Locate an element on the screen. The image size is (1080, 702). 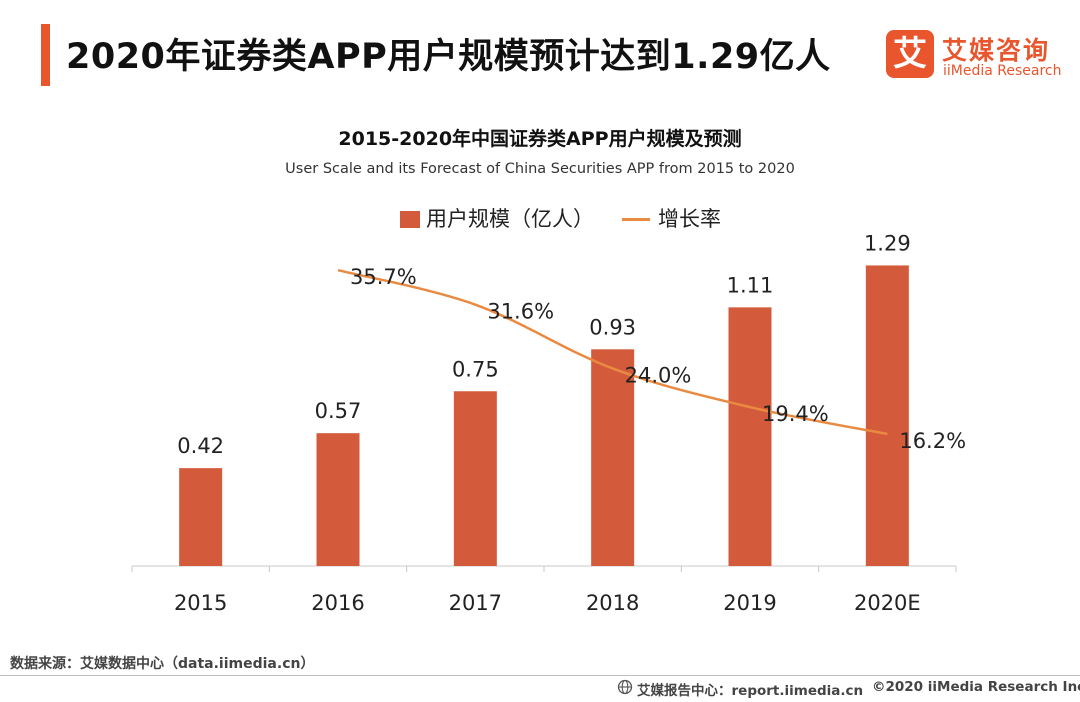
bar-value-label: 0.42 is located at coordinates (200, 446).